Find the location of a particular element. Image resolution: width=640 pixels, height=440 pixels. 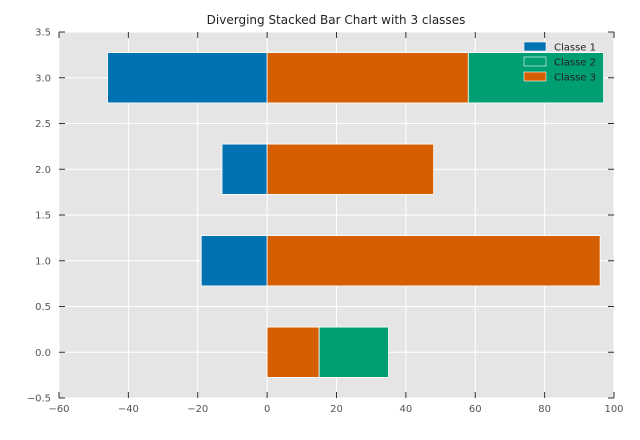

x-tick-label: 80 is located at coordinates (544, 409).